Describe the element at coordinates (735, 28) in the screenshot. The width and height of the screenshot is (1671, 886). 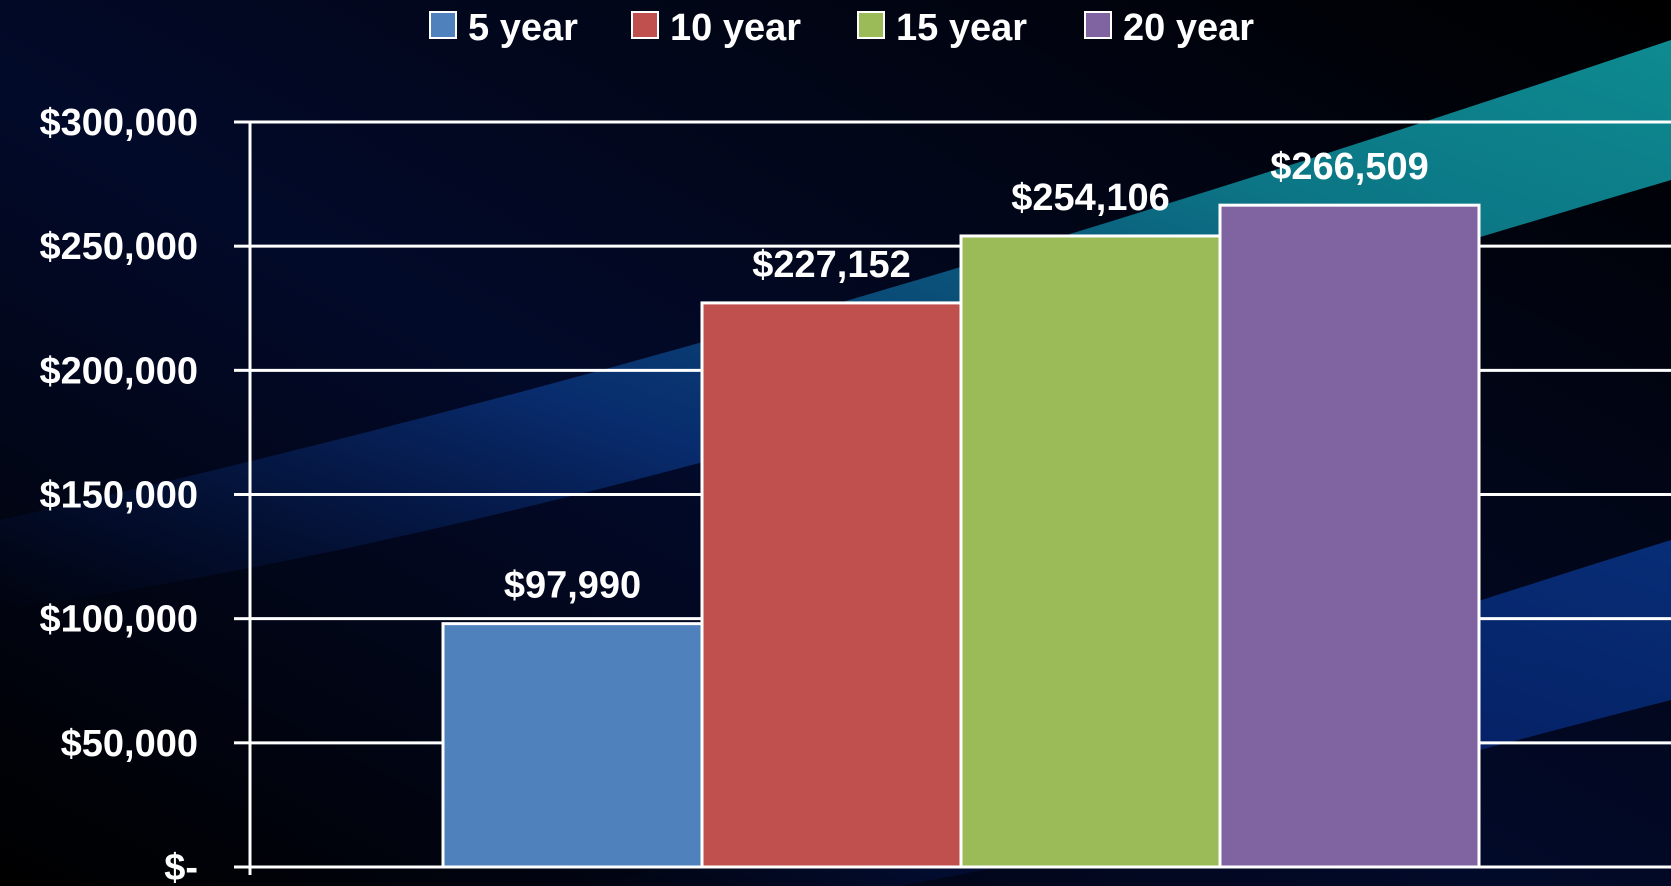
I see `legend-label: 10 year` at that location.